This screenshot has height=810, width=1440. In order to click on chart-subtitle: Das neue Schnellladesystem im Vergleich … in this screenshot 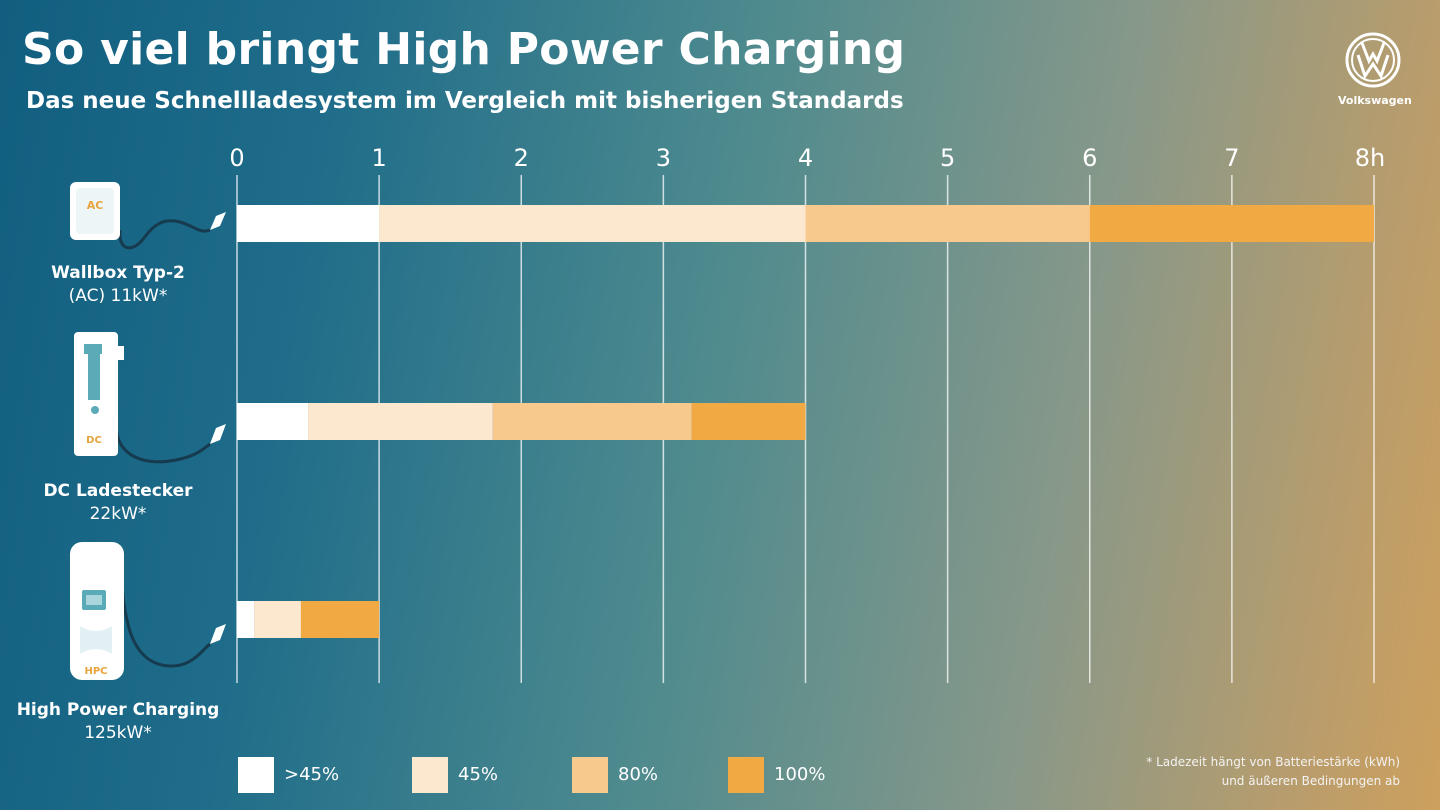, I will do `click(465, 101)`.